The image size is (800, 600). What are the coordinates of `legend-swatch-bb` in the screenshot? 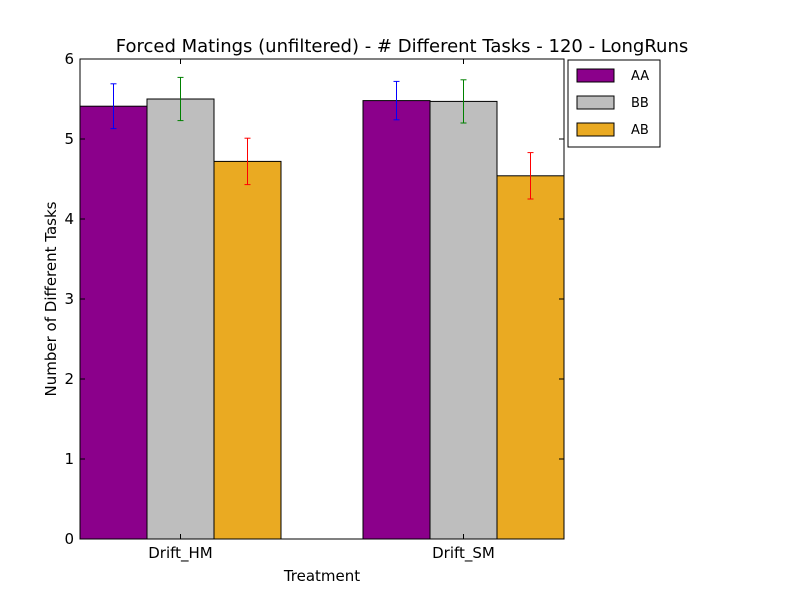 It's located at (595, 102).